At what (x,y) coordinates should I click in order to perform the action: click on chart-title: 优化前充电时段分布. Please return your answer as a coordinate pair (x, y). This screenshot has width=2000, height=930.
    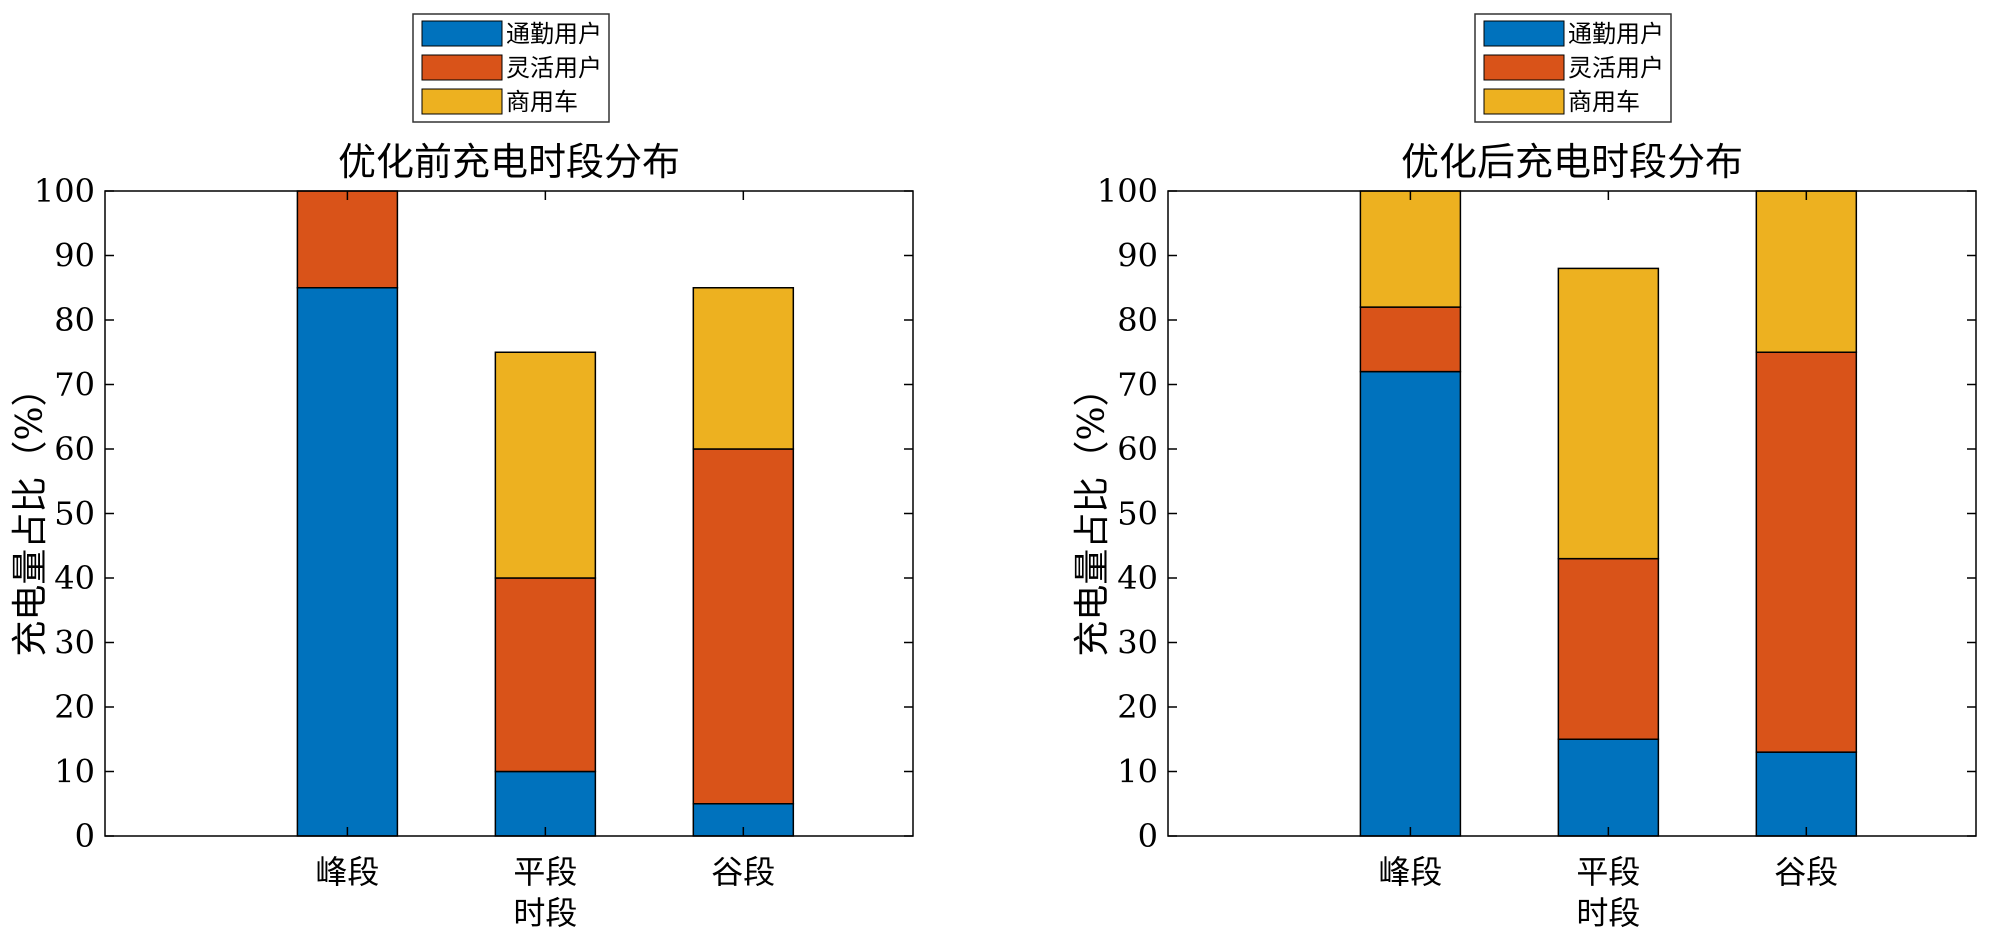
    Looking at the image, I should click on (509, 162).